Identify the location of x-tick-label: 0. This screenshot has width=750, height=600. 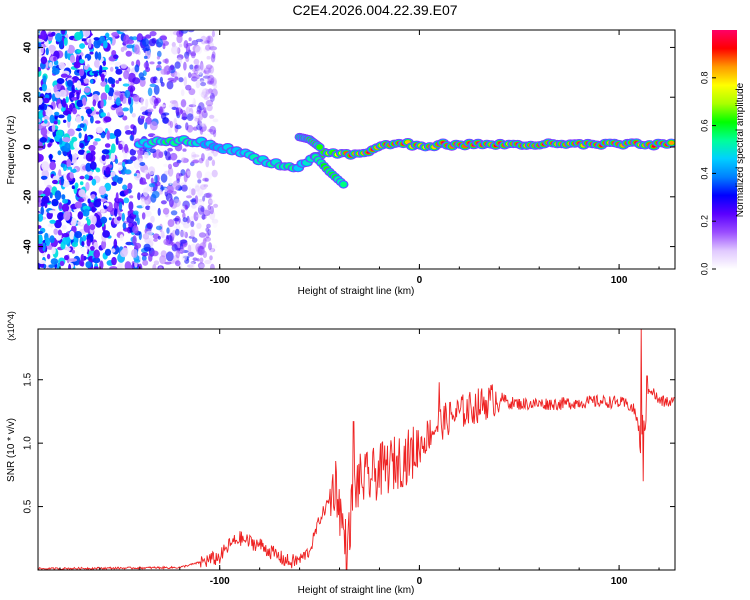
(420, 280).